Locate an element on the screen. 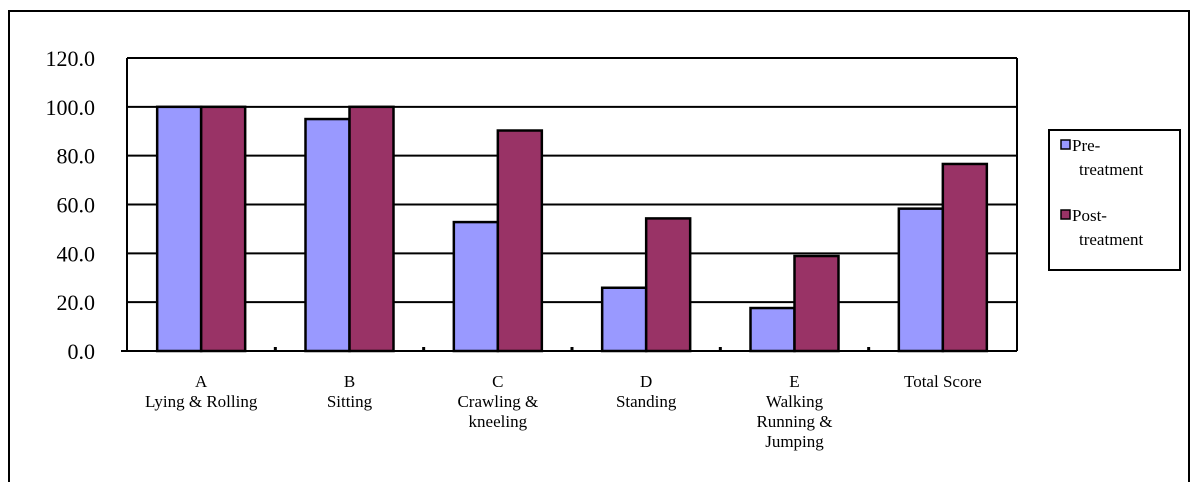 This screenshot has height=482, width=1195. y-tick-labels: 0.0 20.0 40.0 60.0 80.0 100.0 120.0 is located at coordinates (71, 205).